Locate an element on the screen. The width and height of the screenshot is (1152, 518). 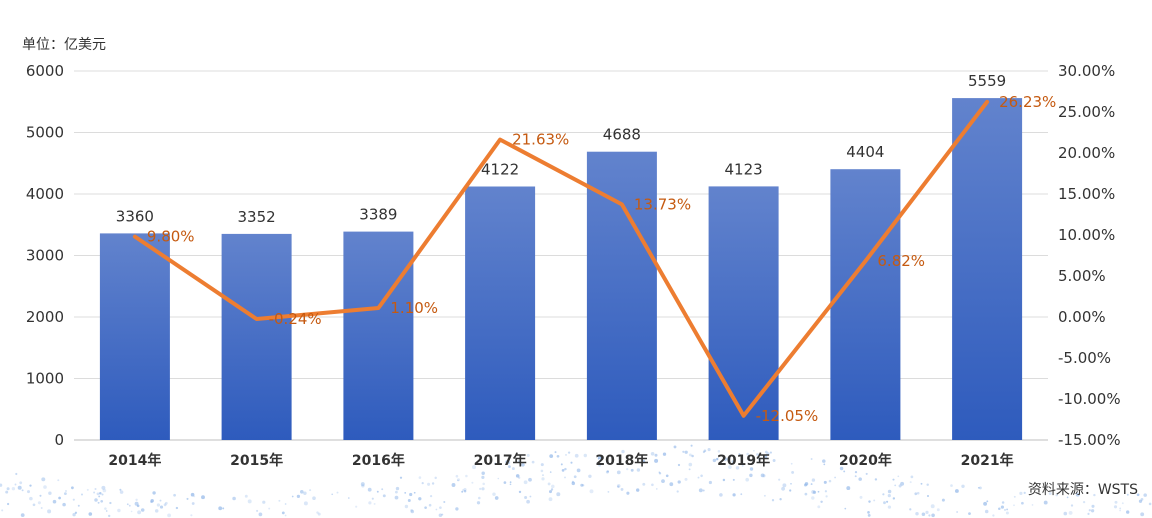
bar is located at coordinates (500, 313).